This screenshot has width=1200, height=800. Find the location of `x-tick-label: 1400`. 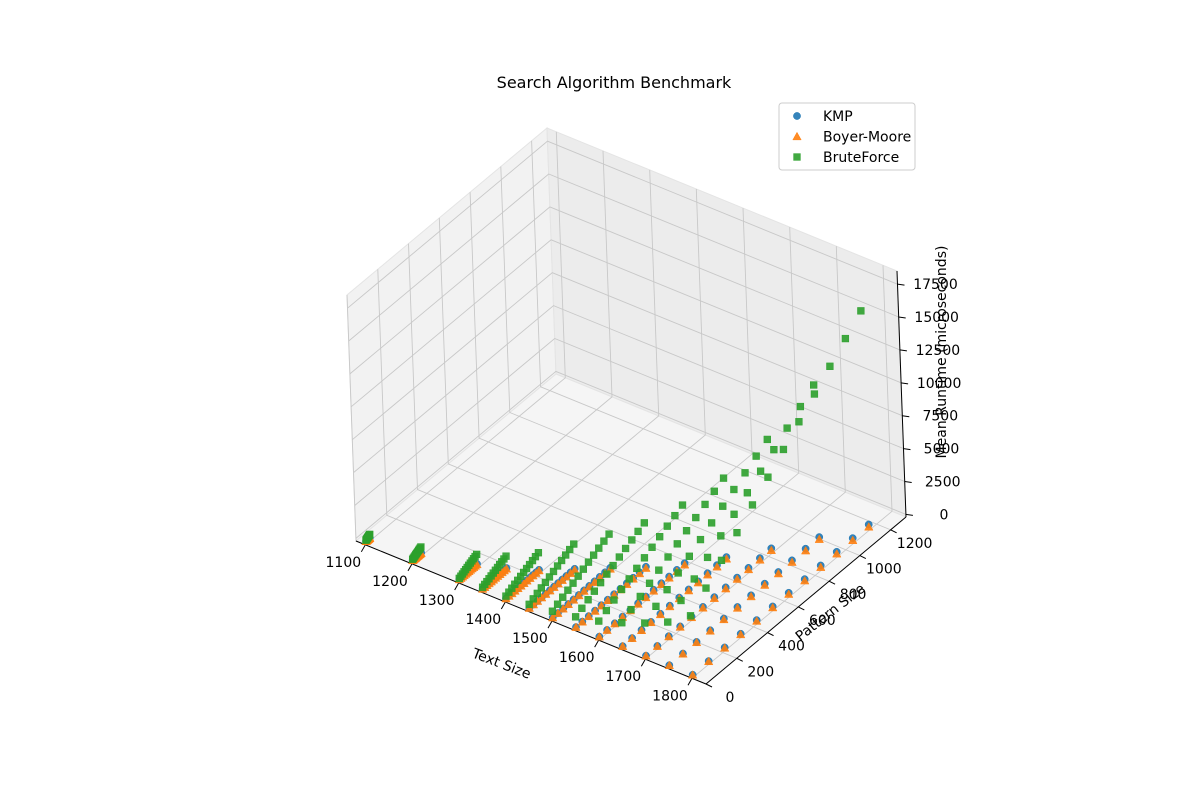

x-tick-label: 1400 is located at coordinates (484, 620).